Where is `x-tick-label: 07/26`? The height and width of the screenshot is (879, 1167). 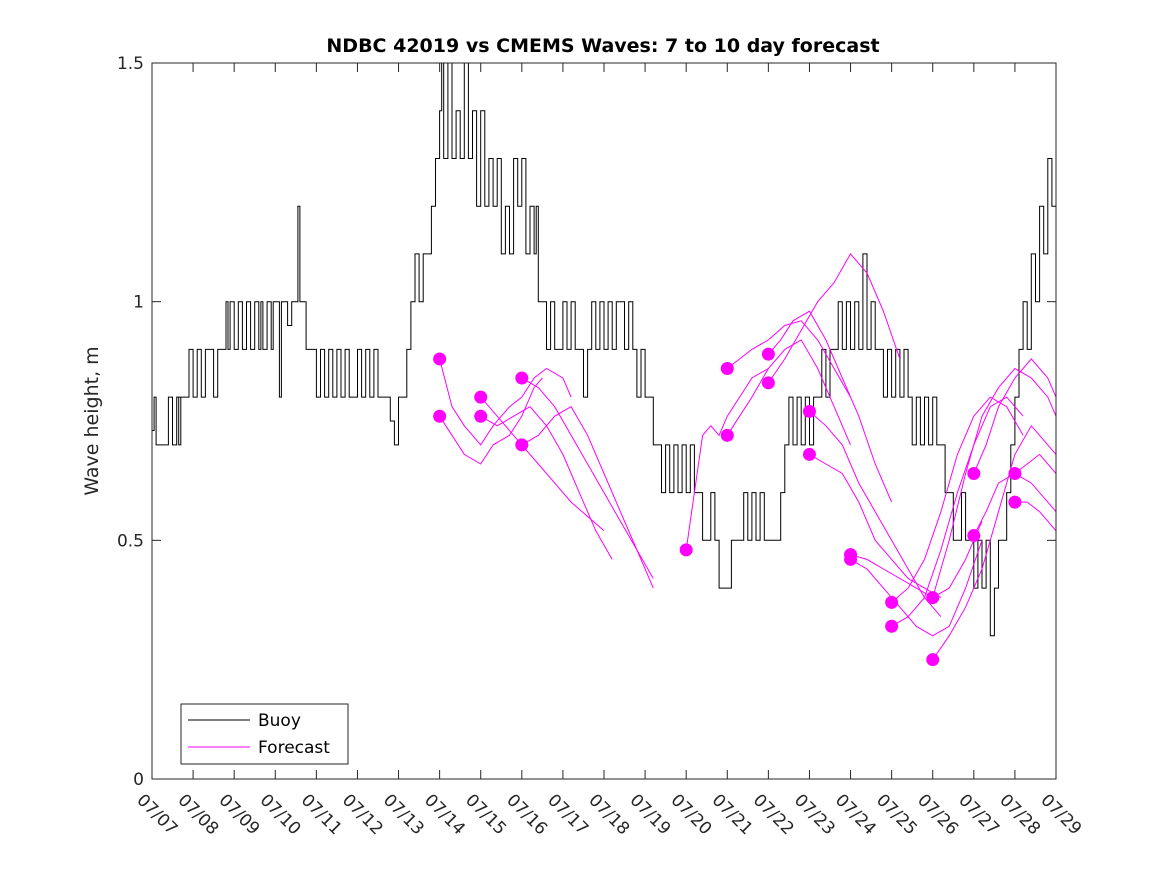 x-tick-label: 07/26 is located at coordinates (937, 814).